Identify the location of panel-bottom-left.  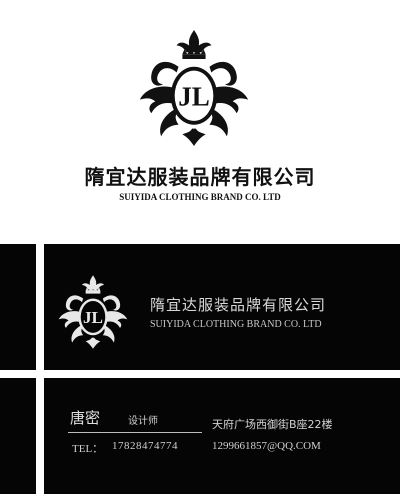
(18, 436).